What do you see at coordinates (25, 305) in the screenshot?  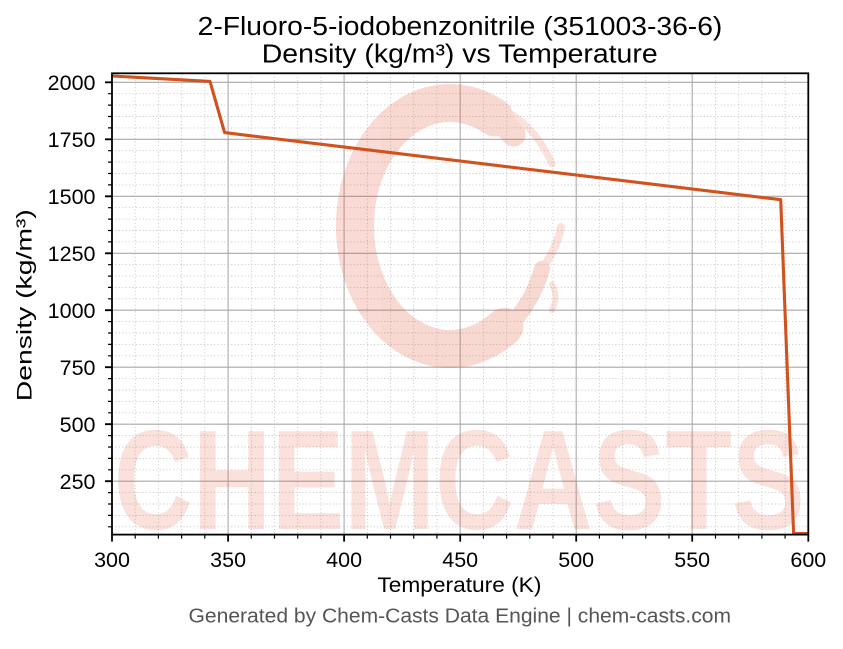 I see `svg-text: Density (kg/m³)` at bounding box center [25, 305].